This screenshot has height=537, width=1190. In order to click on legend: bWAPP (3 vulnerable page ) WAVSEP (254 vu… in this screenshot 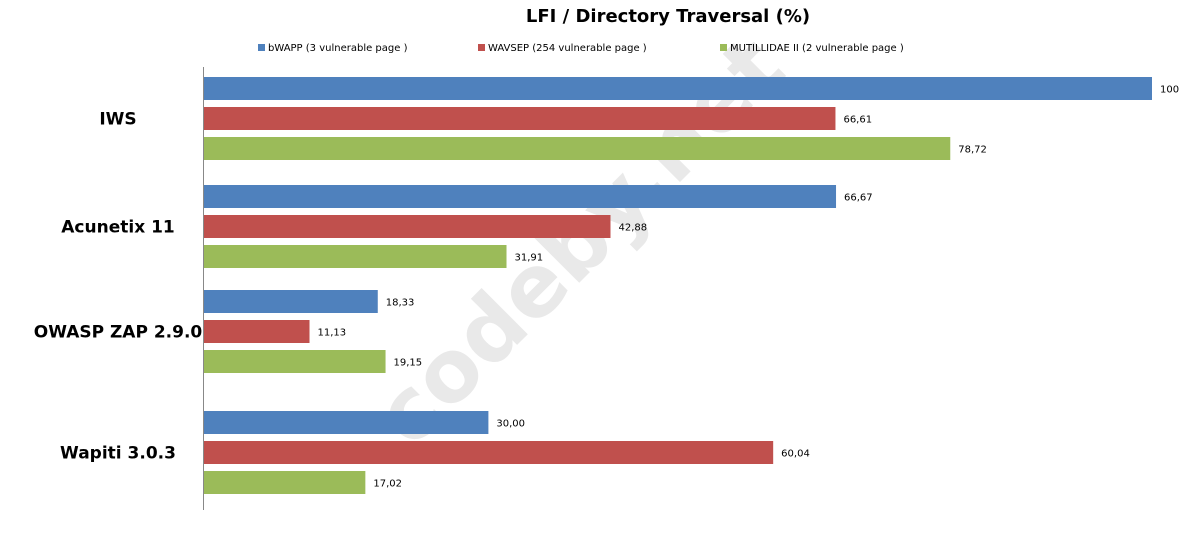, I will do `click(581, 48)`.